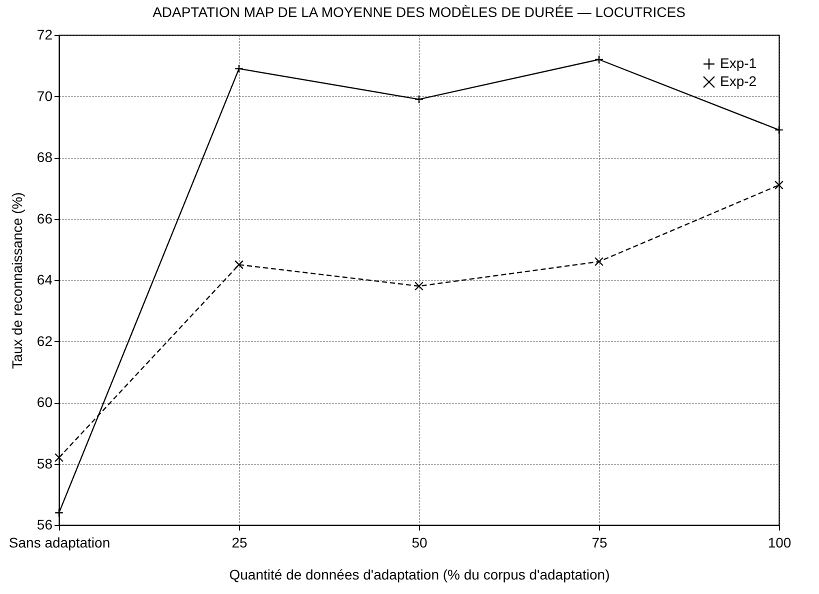 The image size is (819, 594). Describe the element at coordinates (738, 63) in the screenshot. I see `legend-label: Exp-1` at that location.